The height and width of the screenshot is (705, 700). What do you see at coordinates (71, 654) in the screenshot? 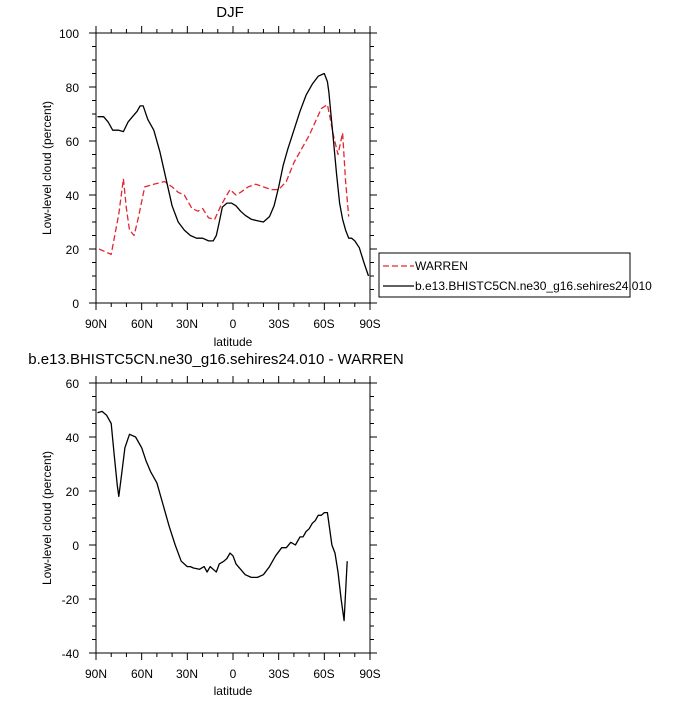
I see `y-tick-label: -40` at bounding box center [71, 654].